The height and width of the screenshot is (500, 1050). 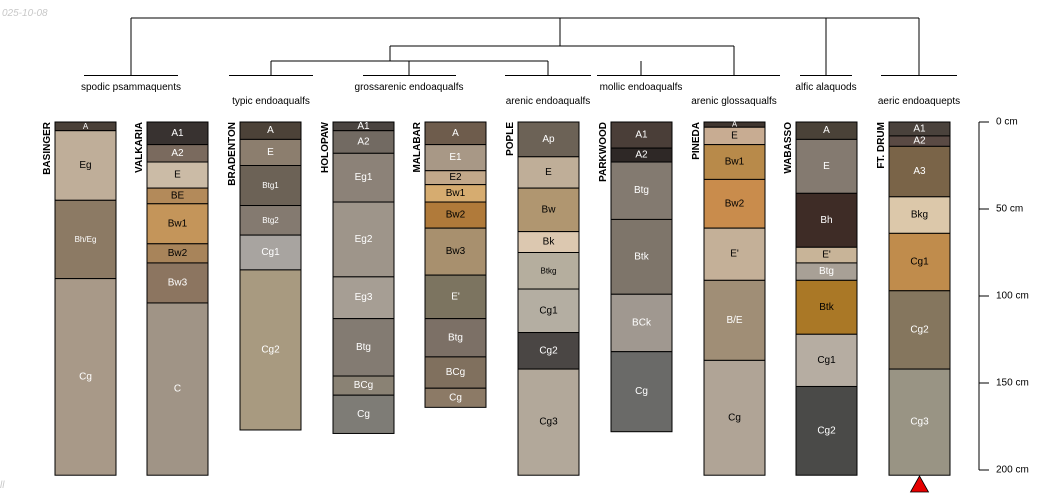 I want to click on taxa-label: arenic glossaqualfs, so click(x=734, y=101).